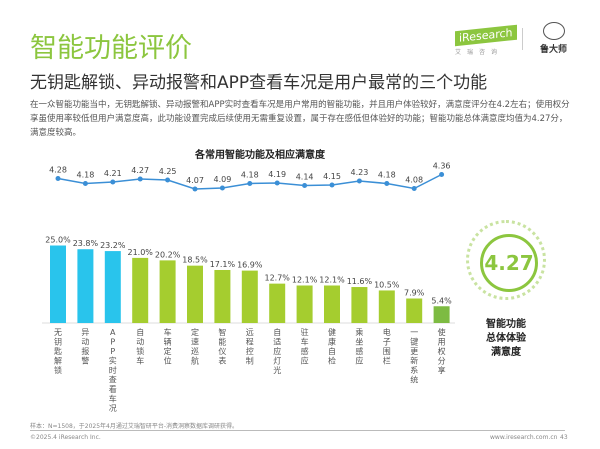 The width and height of the screenshot is (600, 449). Describe the element at coordinates (195, 342) in the screenshot. I see `category-label: 速` at that location.